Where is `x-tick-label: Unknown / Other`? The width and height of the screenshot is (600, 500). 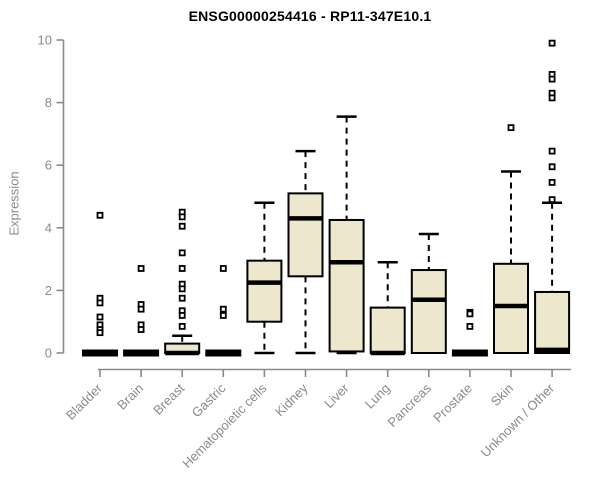
x-tick-label: Unknown / Other is located at coordinates (518, 420).